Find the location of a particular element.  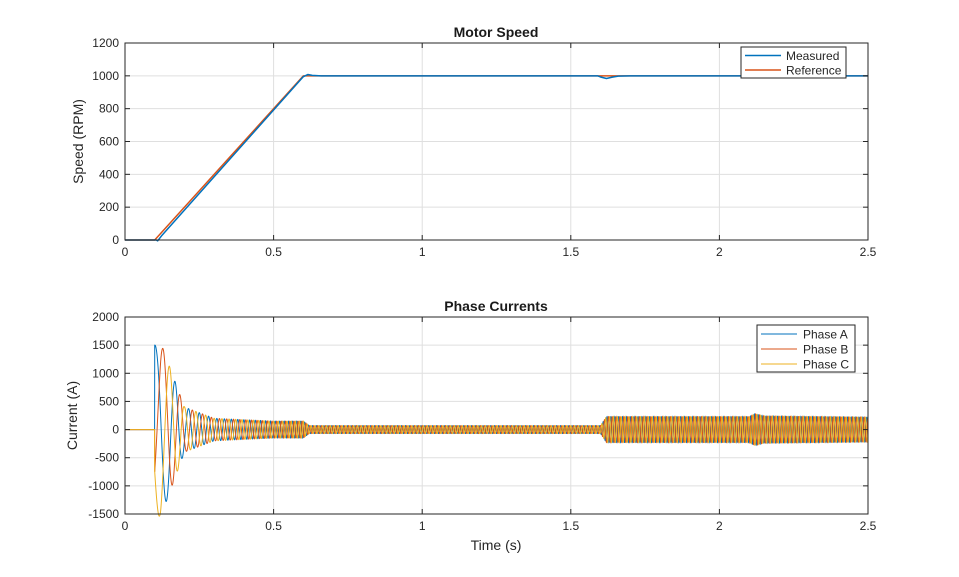

speed-y-tick-label: 1200 is located at coordinates (105, 43).